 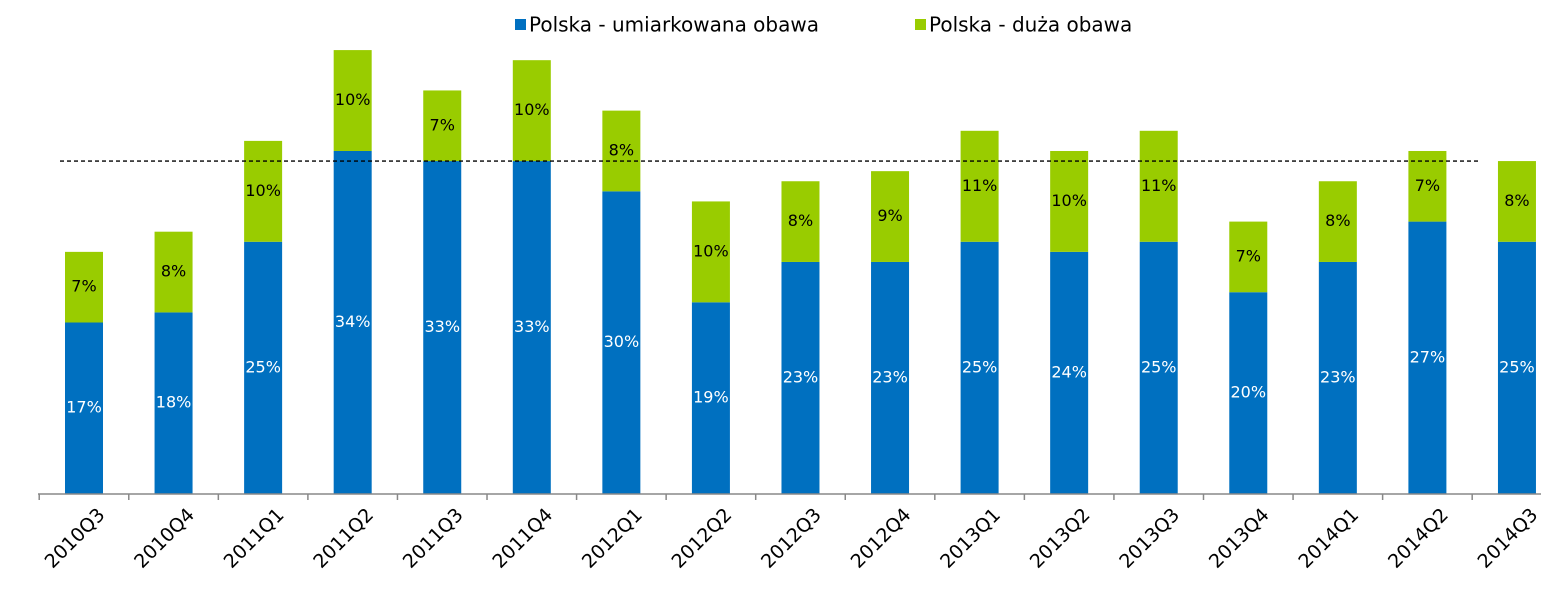 I want to click on x-tick-label: 2011Q1, so click(x=254, y=538).